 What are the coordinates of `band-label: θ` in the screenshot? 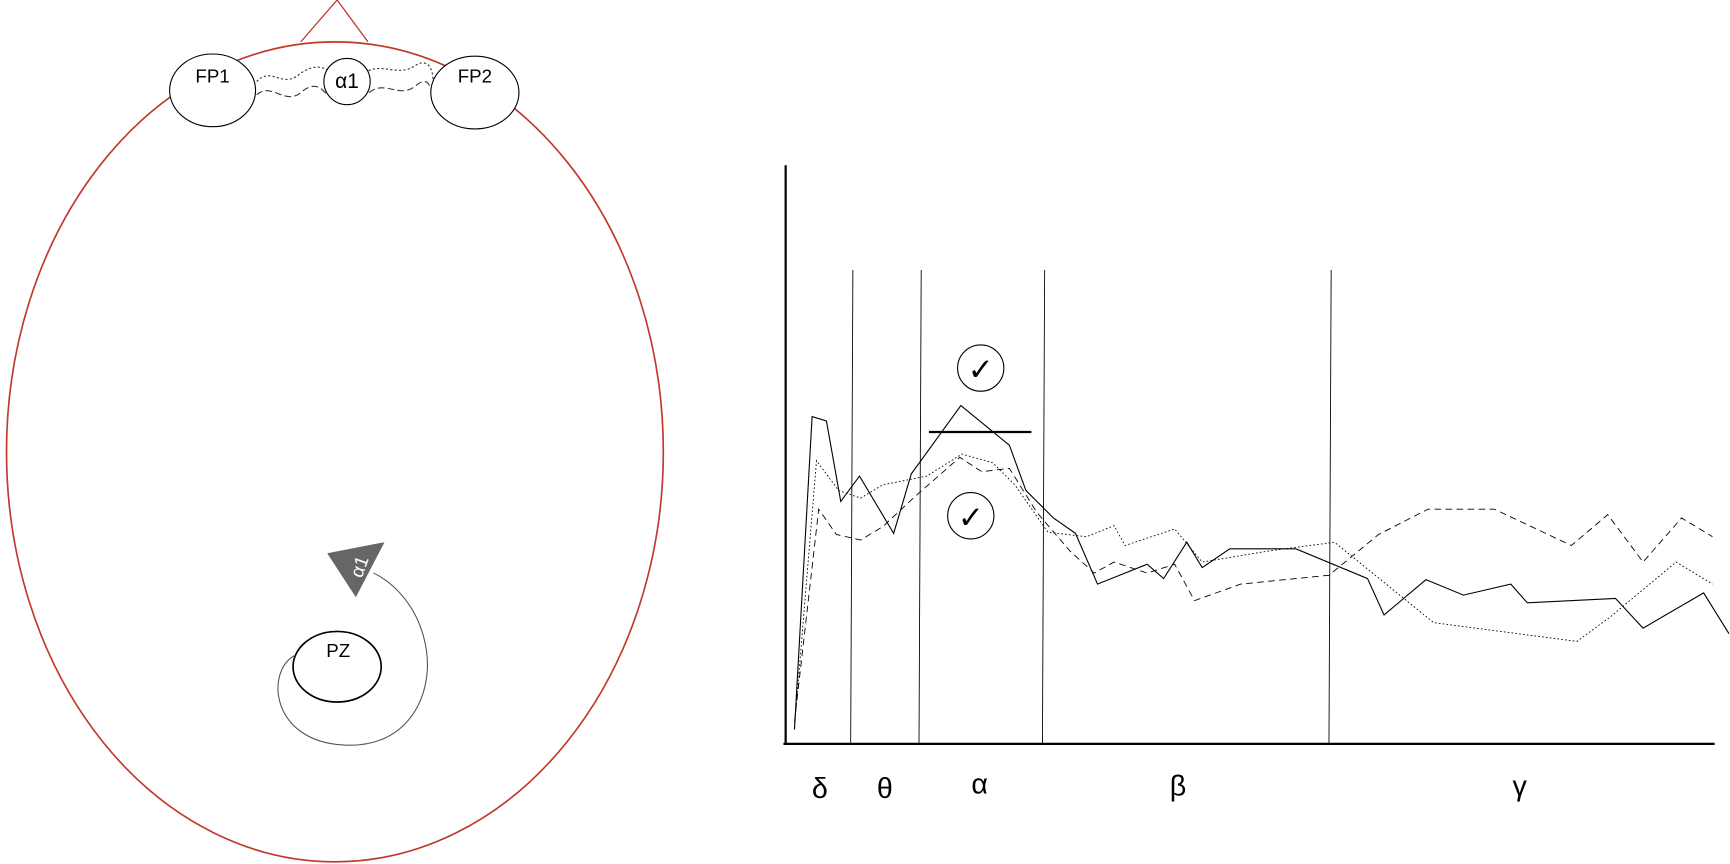 It's located at (885, 789).